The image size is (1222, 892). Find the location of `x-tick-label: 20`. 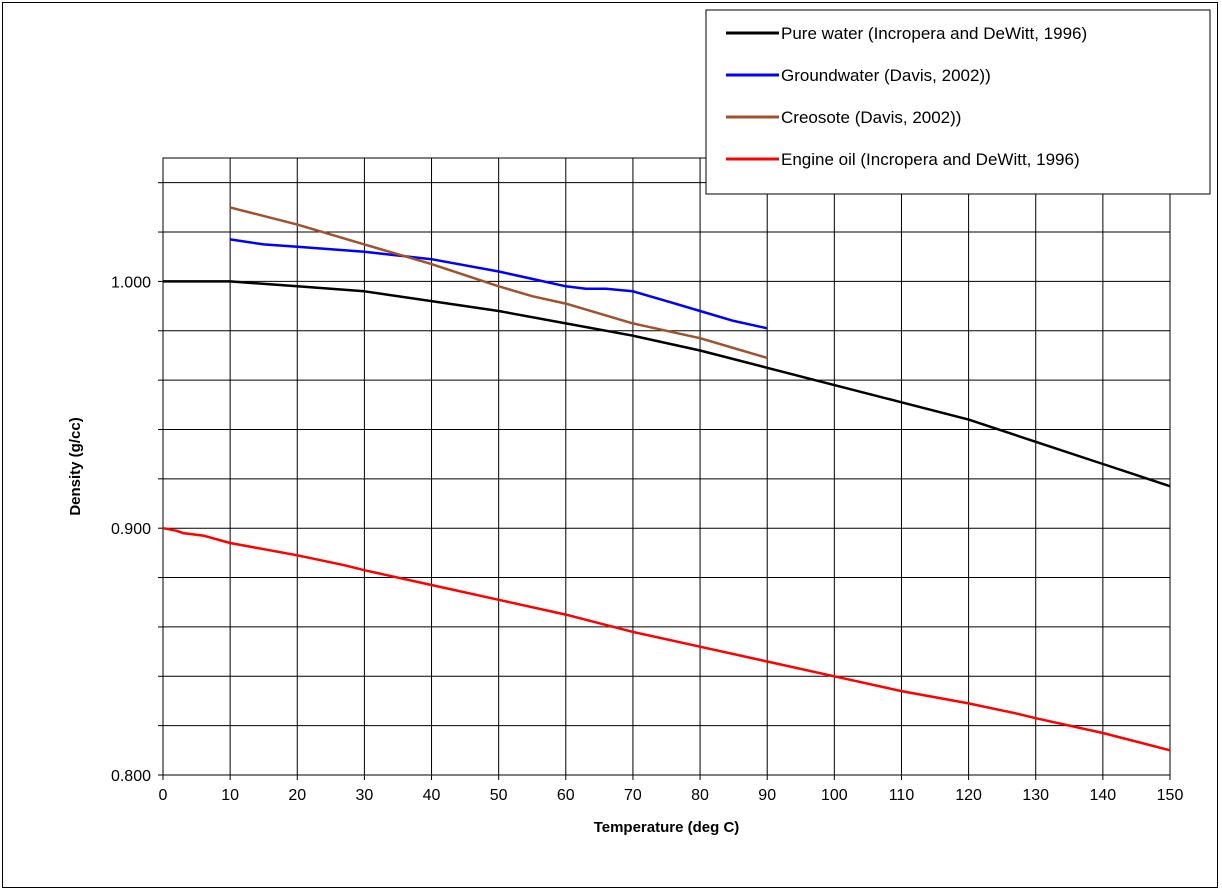

x-tick-label: 20 is located at coordinates (297, 795).